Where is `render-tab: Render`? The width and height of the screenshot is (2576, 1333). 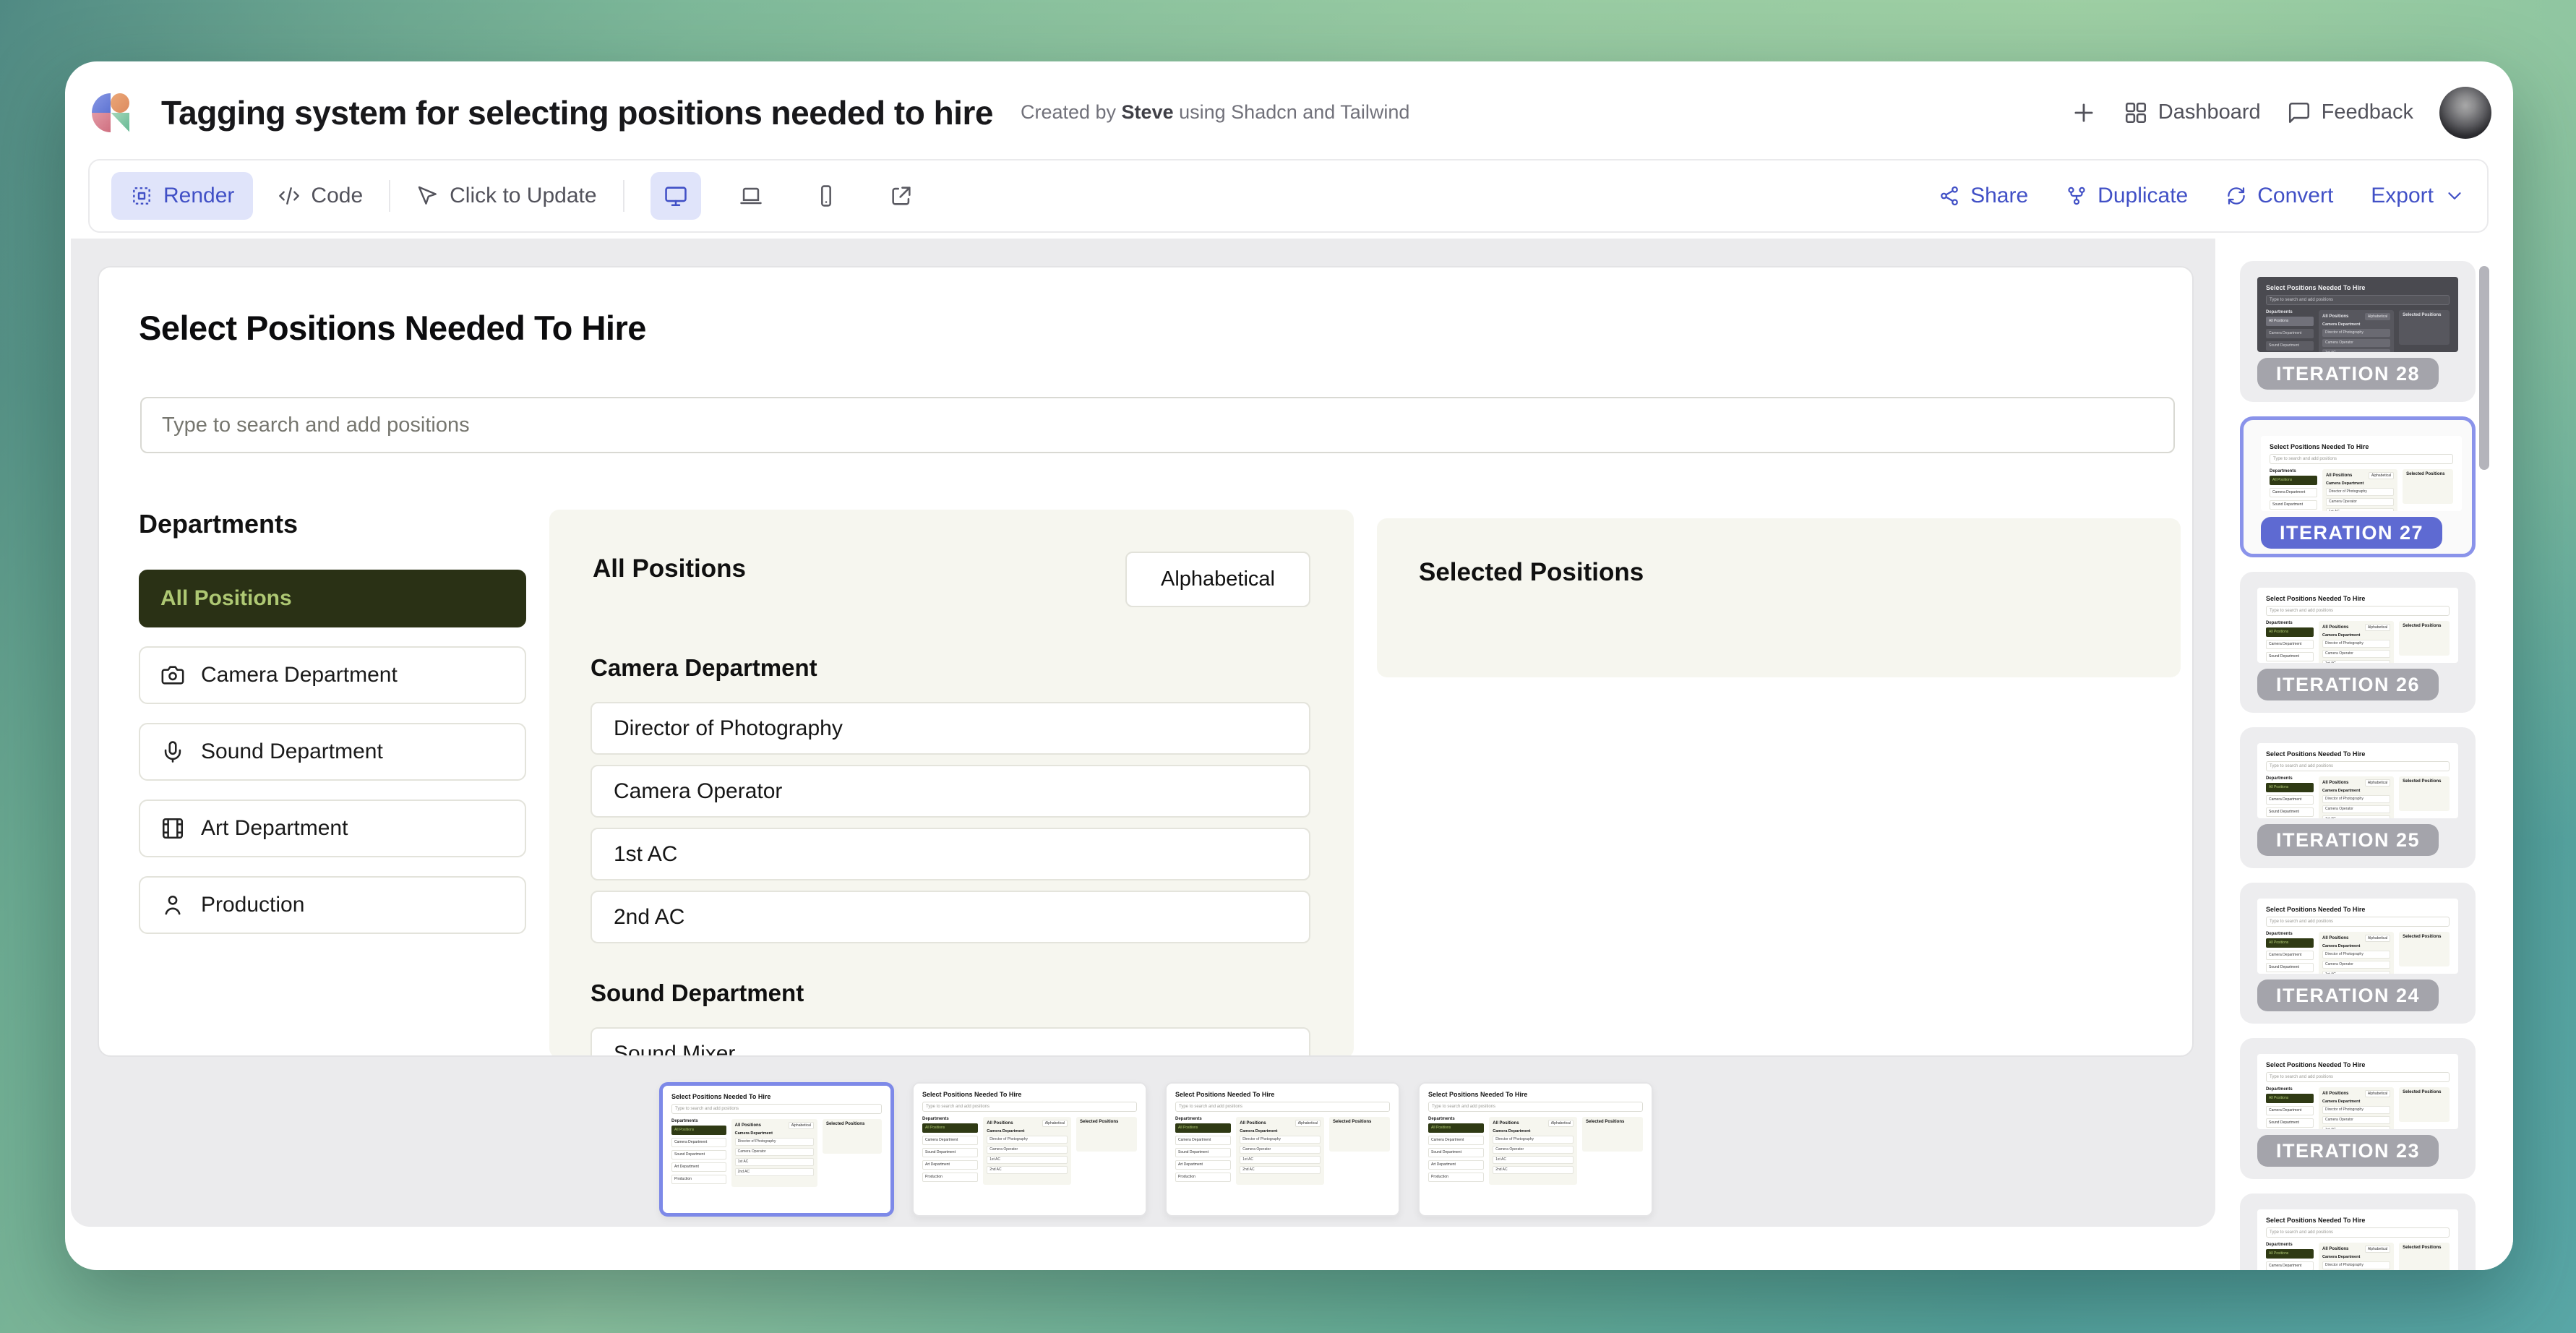
render-tab: Render is located at coordinates (183, 196).